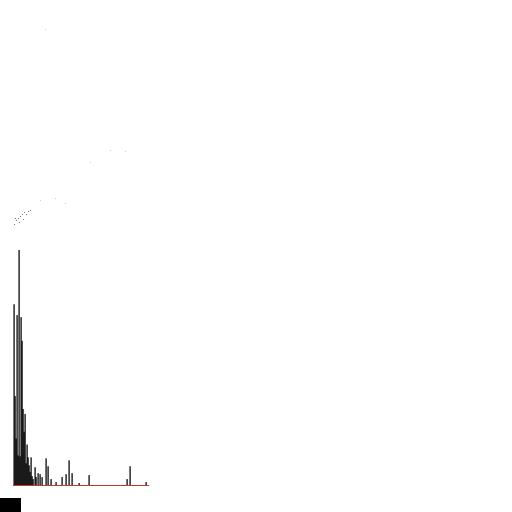  Describe the element at coordinates (70, 127) in the screenshot. I see `noise-specks` at that location.